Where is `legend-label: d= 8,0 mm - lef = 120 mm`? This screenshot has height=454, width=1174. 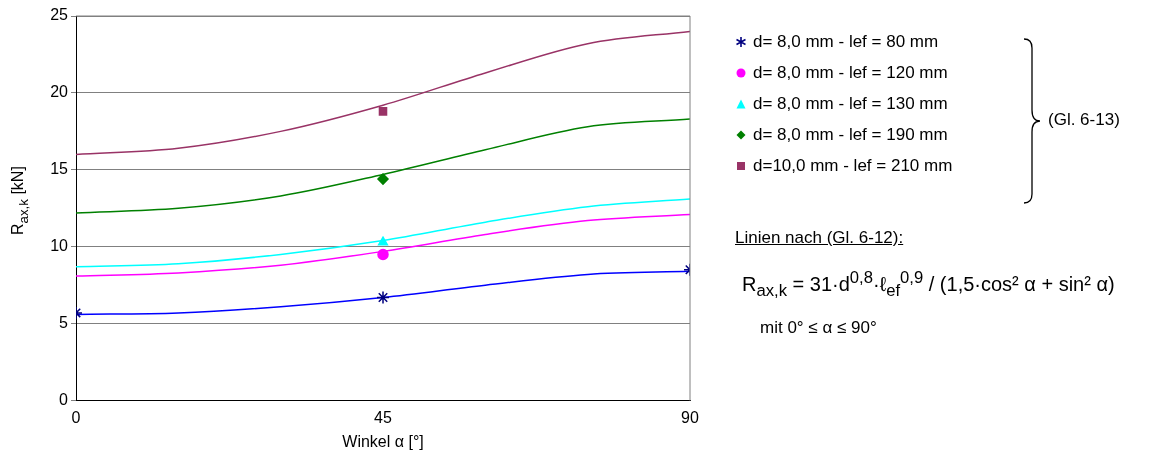
legend-label: d= 8,0 mm - lef = 120 mm is located at coordinates (850, 72).